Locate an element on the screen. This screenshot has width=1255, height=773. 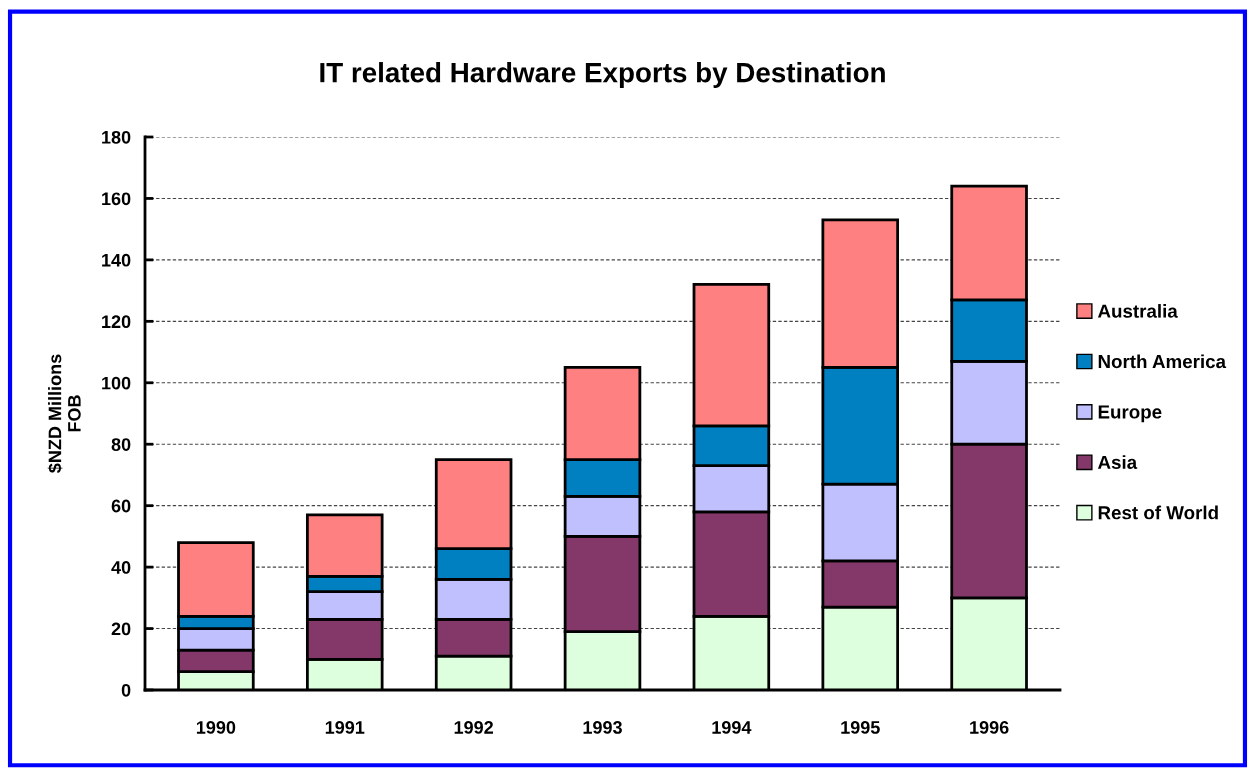
legend-label: North America is located at coordinates (1162, 361).